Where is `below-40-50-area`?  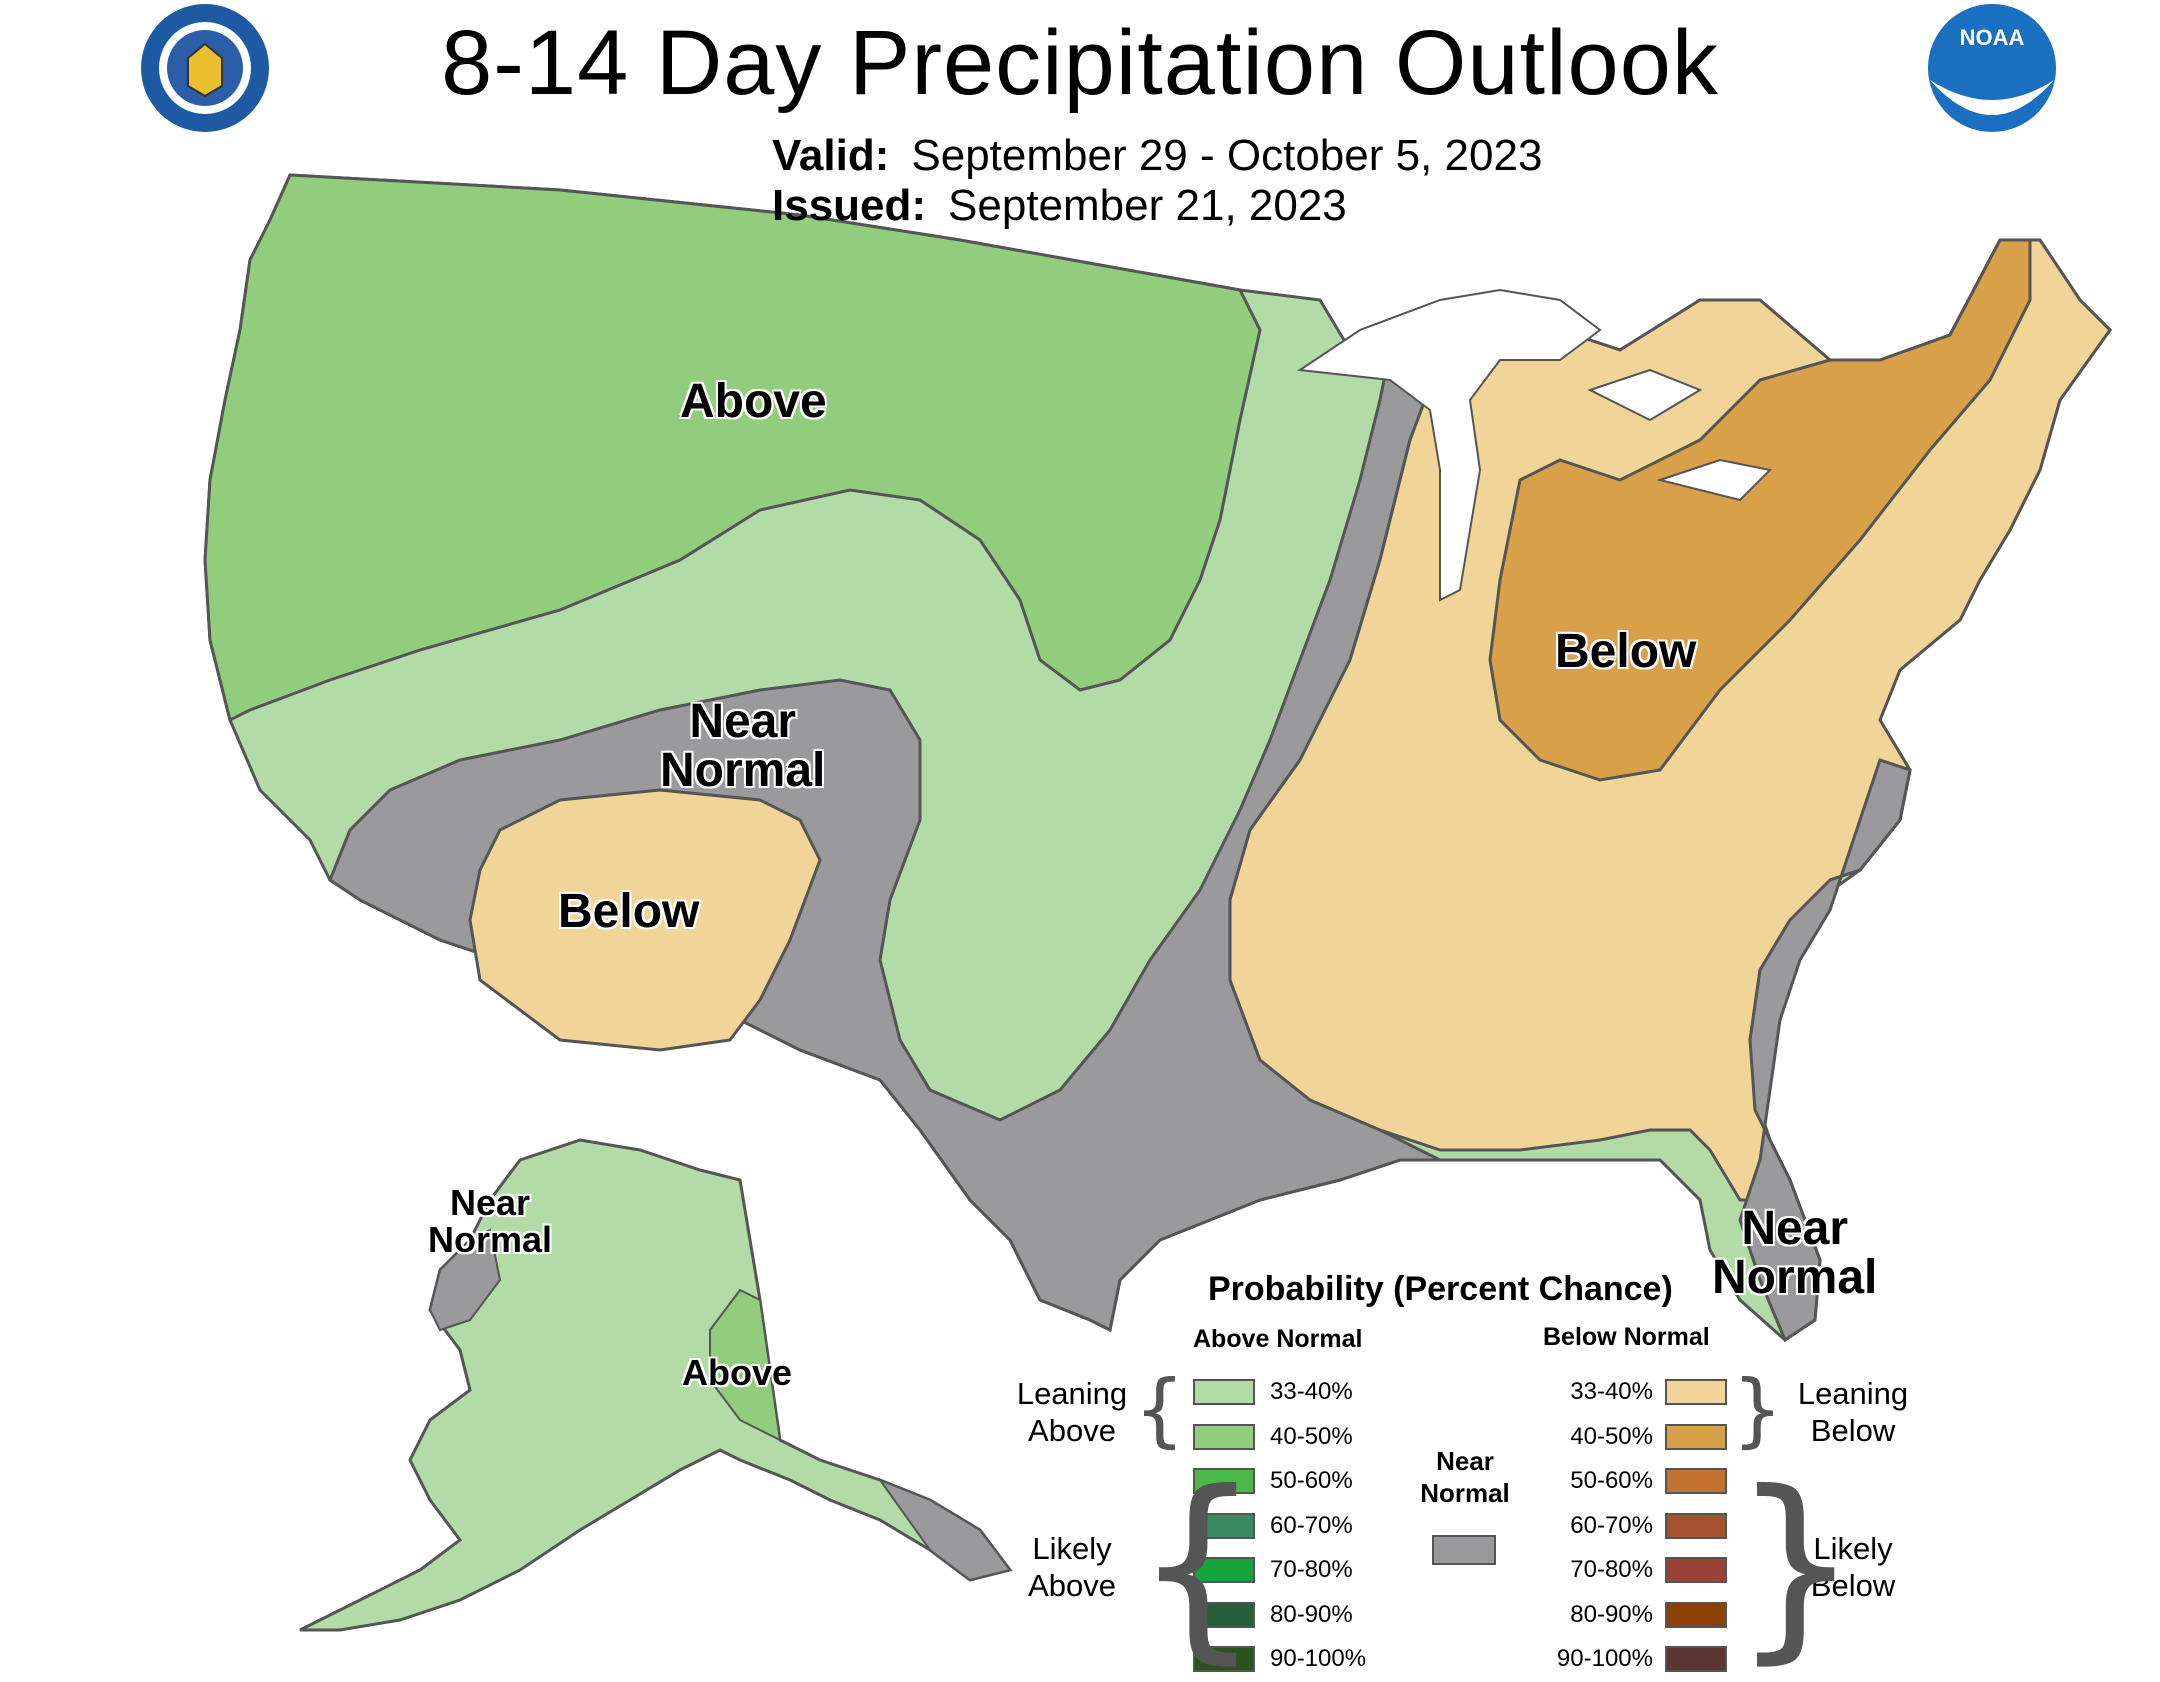
below-40-50-area is located at coordinates (1760, 510).